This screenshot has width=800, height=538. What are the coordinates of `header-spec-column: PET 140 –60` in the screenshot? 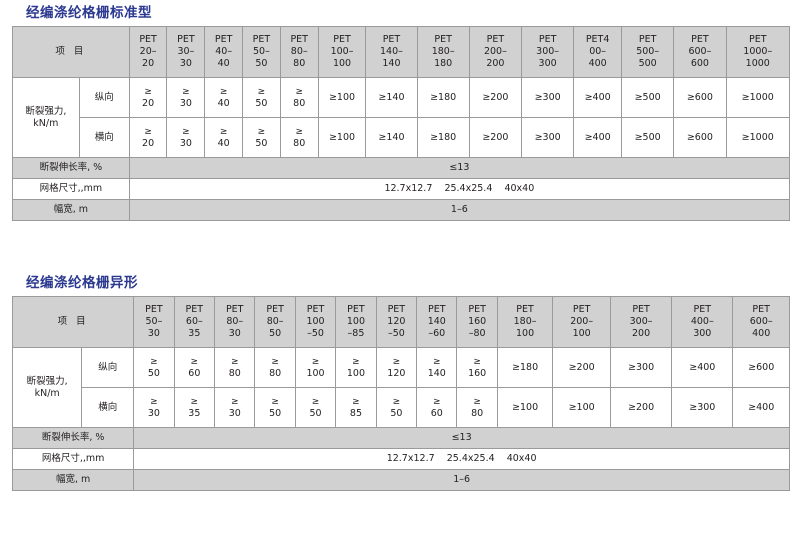 It's located at (437, 322).